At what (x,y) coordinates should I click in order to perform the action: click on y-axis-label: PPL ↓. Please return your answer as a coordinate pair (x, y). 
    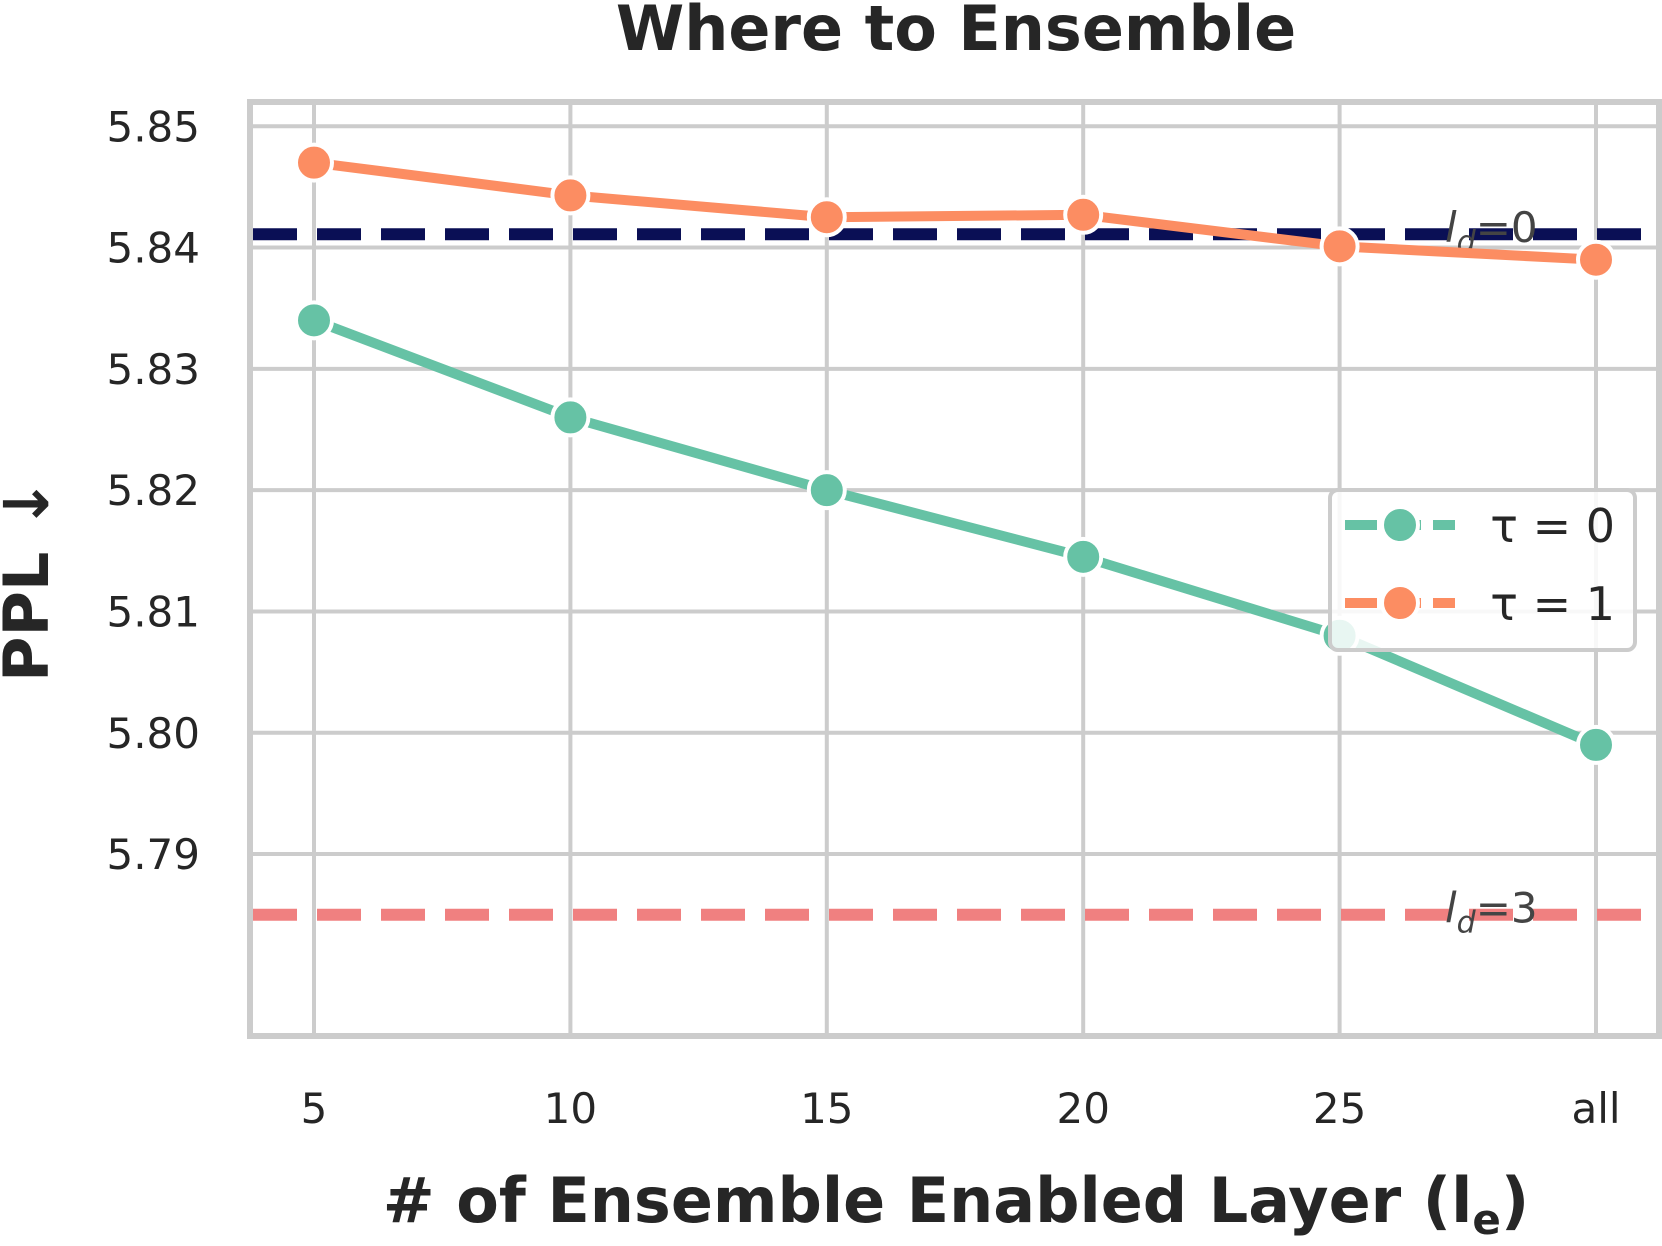
    Looking at the image, I should click on (31, 580).